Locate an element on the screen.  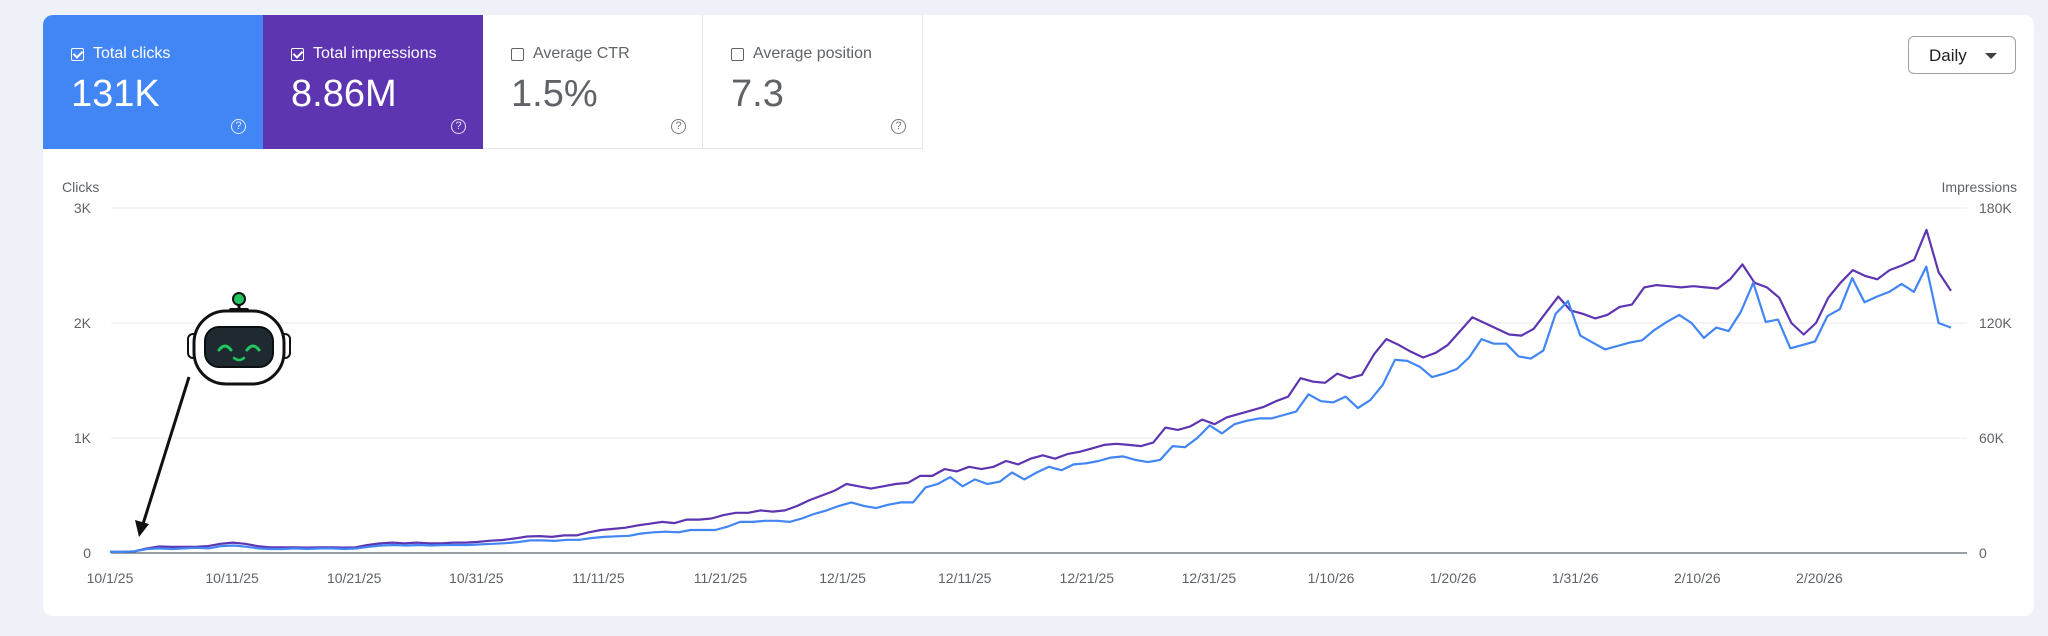
x-tick-label: 10/31/25 is located at coordinates (476, 578).